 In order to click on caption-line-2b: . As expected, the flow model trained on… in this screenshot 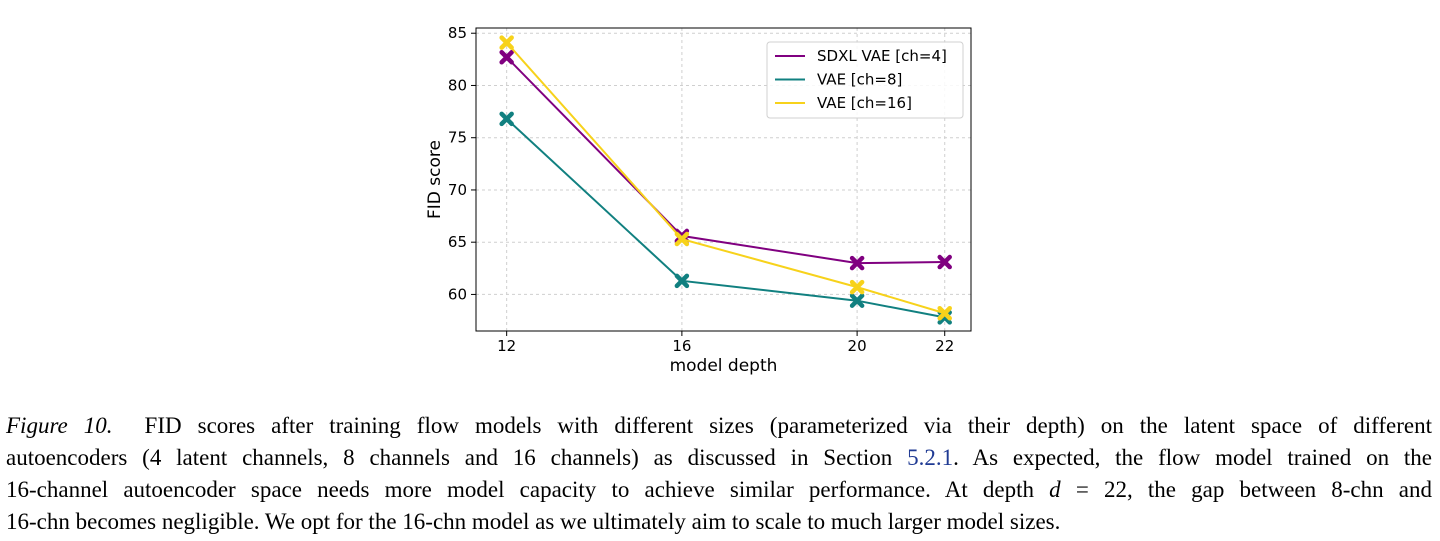, I will do `click(1193, 457)`.